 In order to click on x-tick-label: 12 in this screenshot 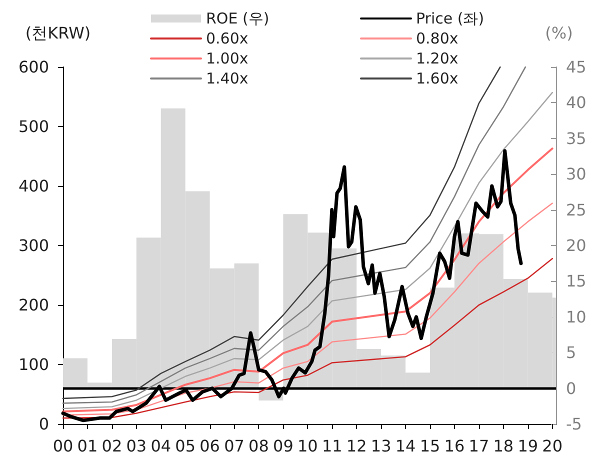, I will do `click(356, 446)`.